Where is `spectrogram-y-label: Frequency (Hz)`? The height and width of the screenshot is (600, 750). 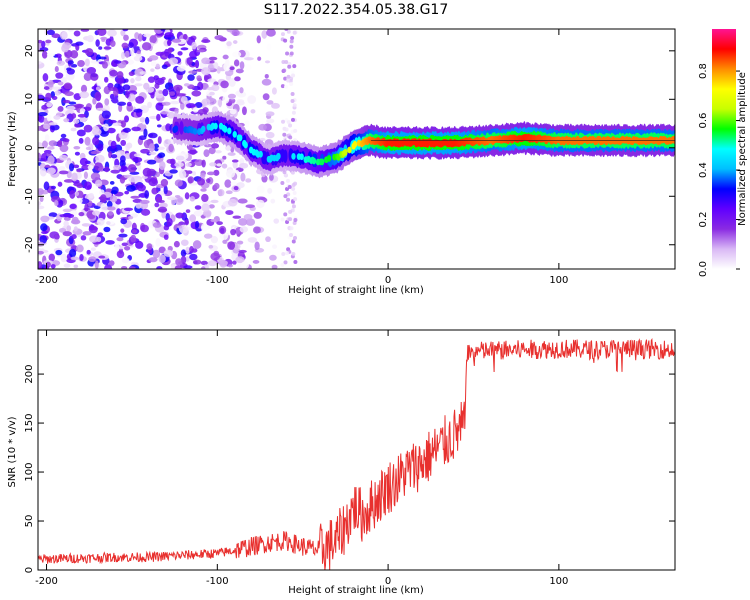
spectrogram-y-label: Frequency (Hz) is located at coordinates (12, 149).